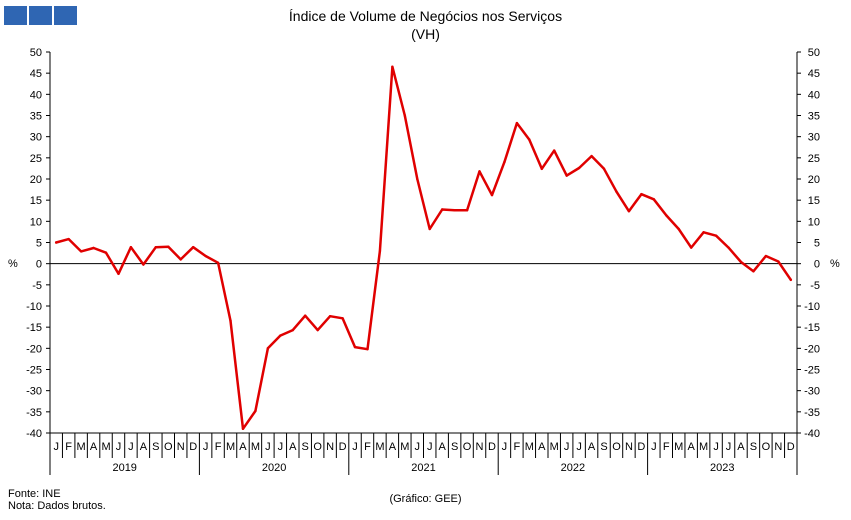 The image size is (851, 520). What do you see at coordinates (36, 201) in the screenshot?
I see `left-tick-label: 15` at bounding box center [36, 201].